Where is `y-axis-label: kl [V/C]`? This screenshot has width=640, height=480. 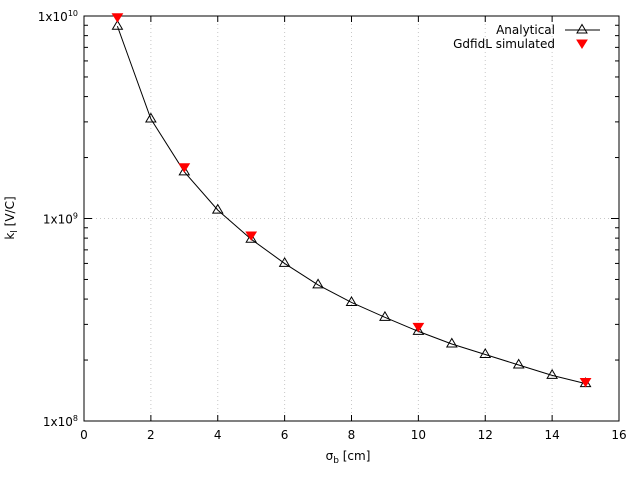
y-axis-label: kl [V/C] is located at coordinates (11, 217).